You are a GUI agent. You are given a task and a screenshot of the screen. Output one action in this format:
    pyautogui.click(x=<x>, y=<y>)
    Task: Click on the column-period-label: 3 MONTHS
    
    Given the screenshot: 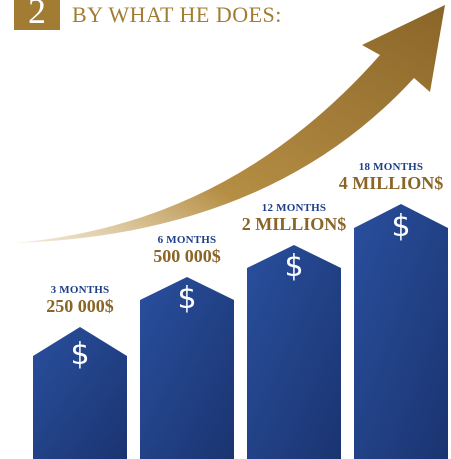 What is the action you would take?
    pyautogui.click(x=80, y=290)
    